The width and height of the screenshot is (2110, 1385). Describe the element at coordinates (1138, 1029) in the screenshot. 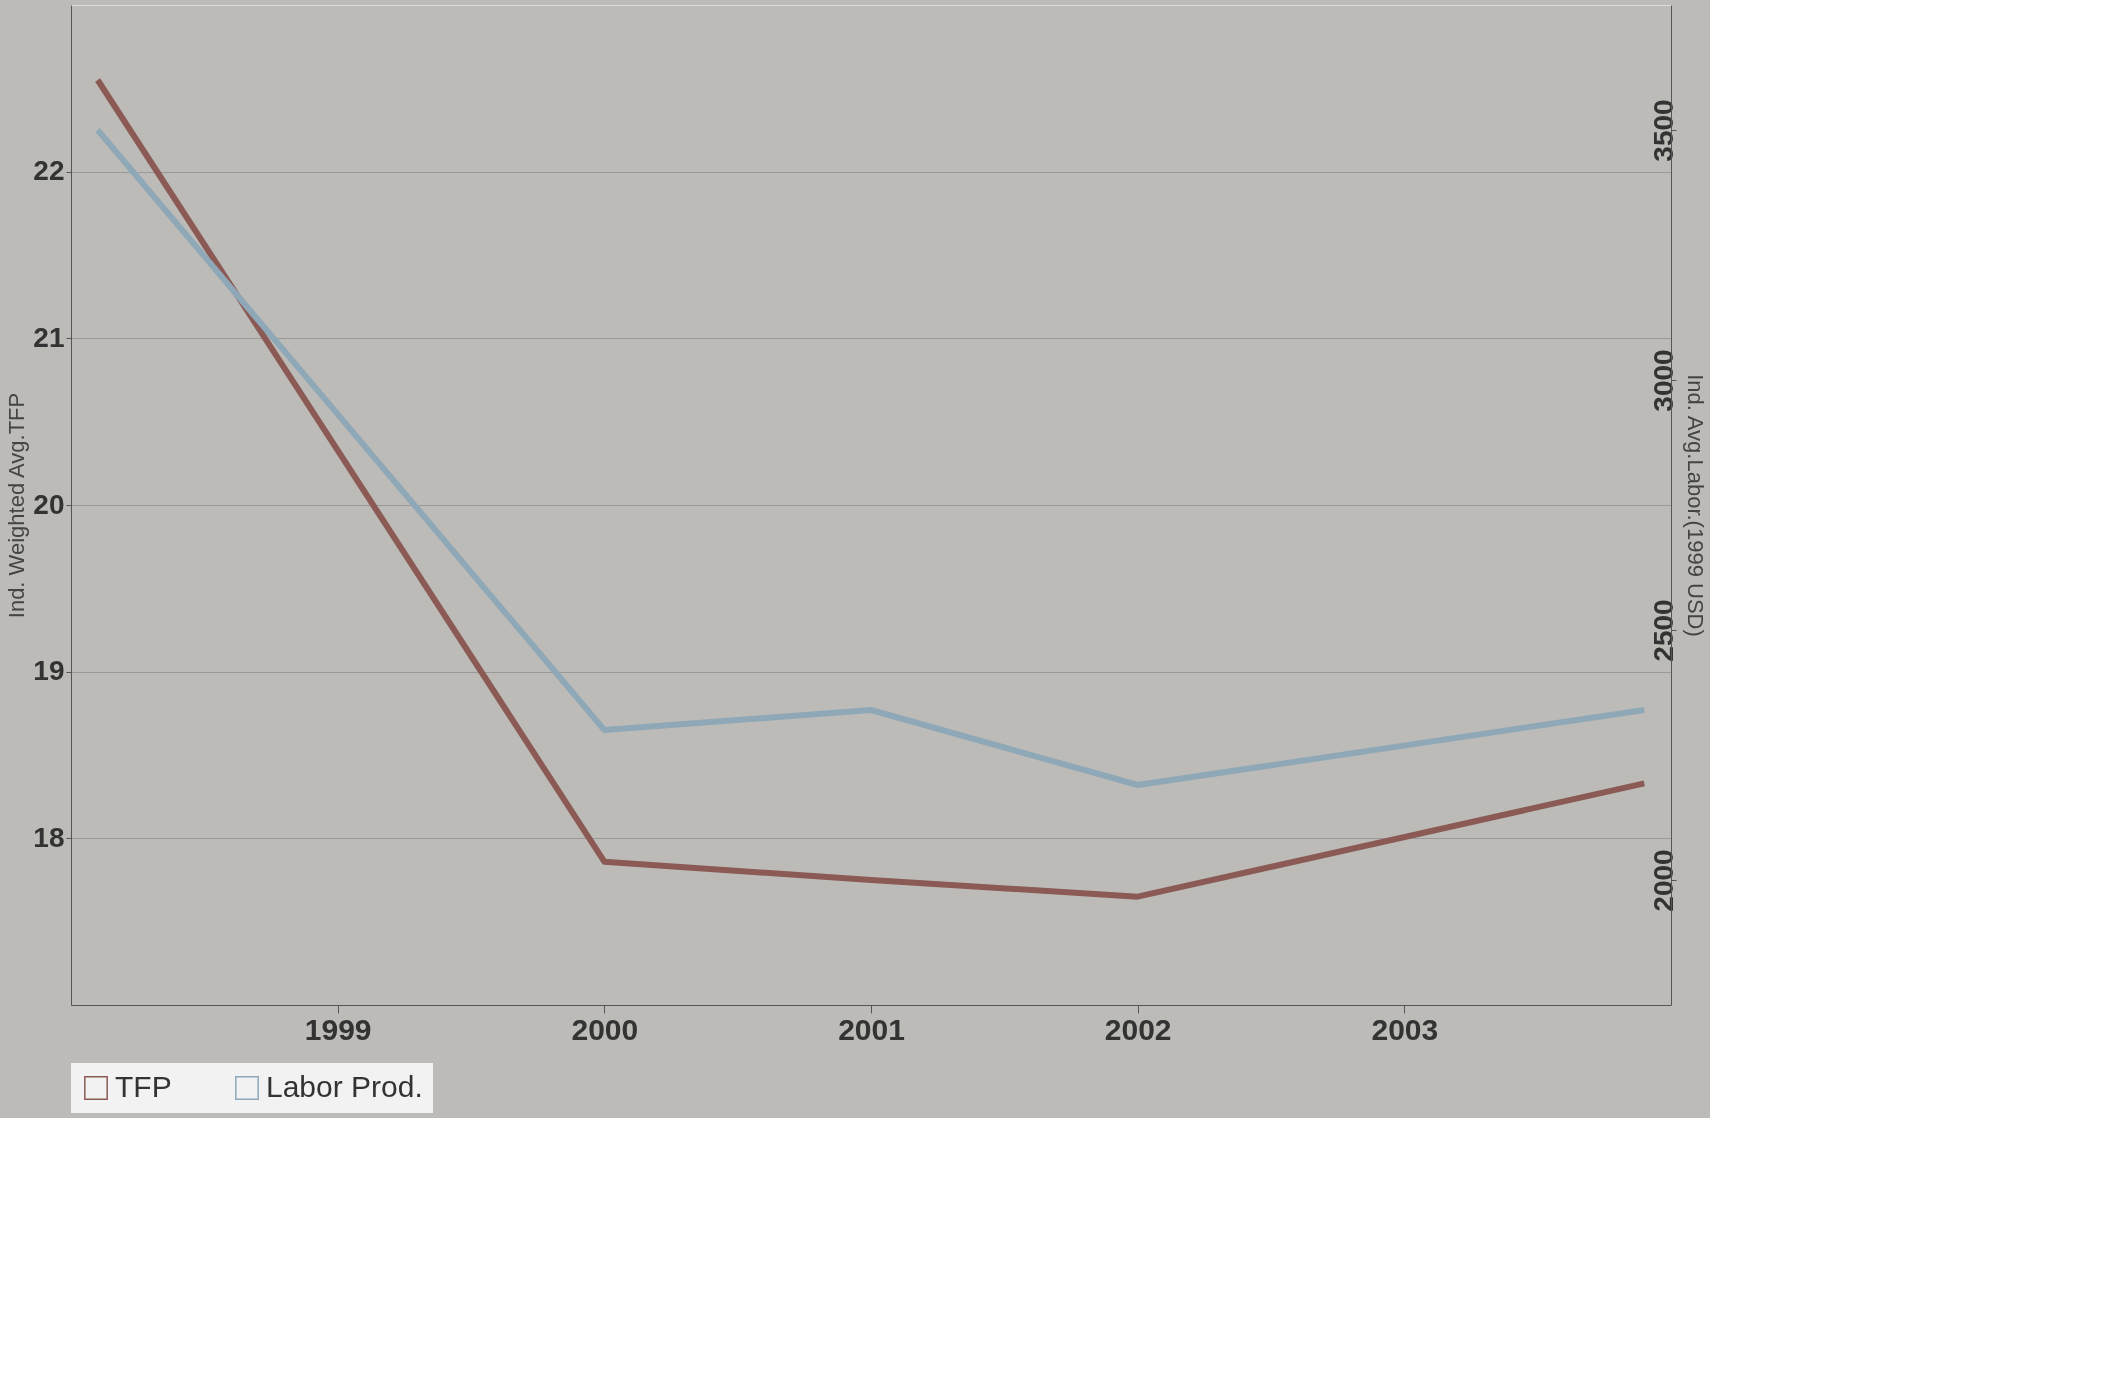

I see `x-tick-label: 2002` at that location.